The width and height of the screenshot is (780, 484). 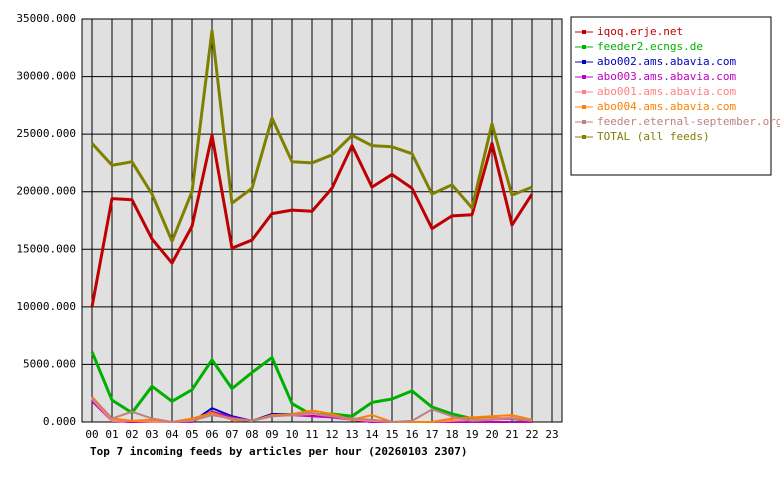 I want to click on x-tick-label: 01, so click(x=111, y=434).